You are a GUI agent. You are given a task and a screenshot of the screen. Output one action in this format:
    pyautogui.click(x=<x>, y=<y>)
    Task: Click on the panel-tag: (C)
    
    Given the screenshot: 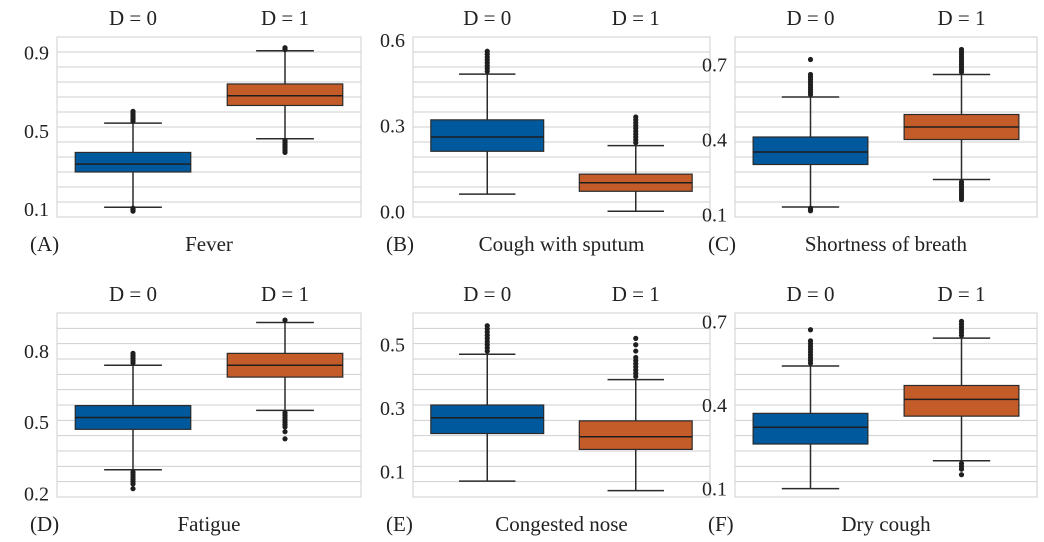 What is the action you would take?
    pyautogui.click(x=722, y=244)
    